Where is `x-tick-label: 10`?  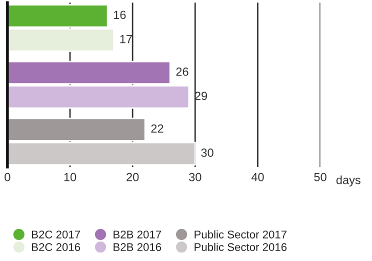 x-tick-label: 10 is located at coordinates (70, 177).